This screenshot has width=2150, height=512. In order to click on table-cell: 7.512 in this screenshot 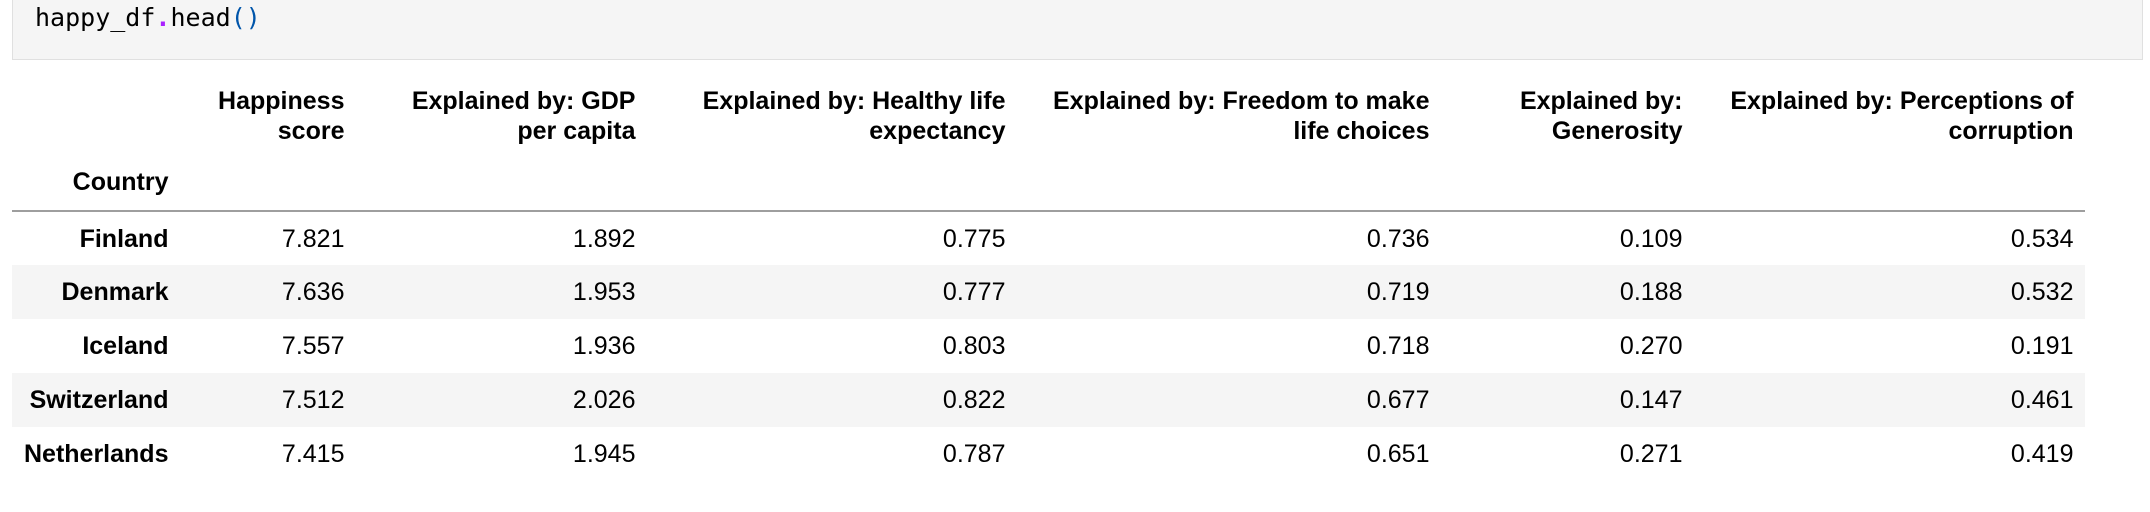, I will do `click(313, 400)`.